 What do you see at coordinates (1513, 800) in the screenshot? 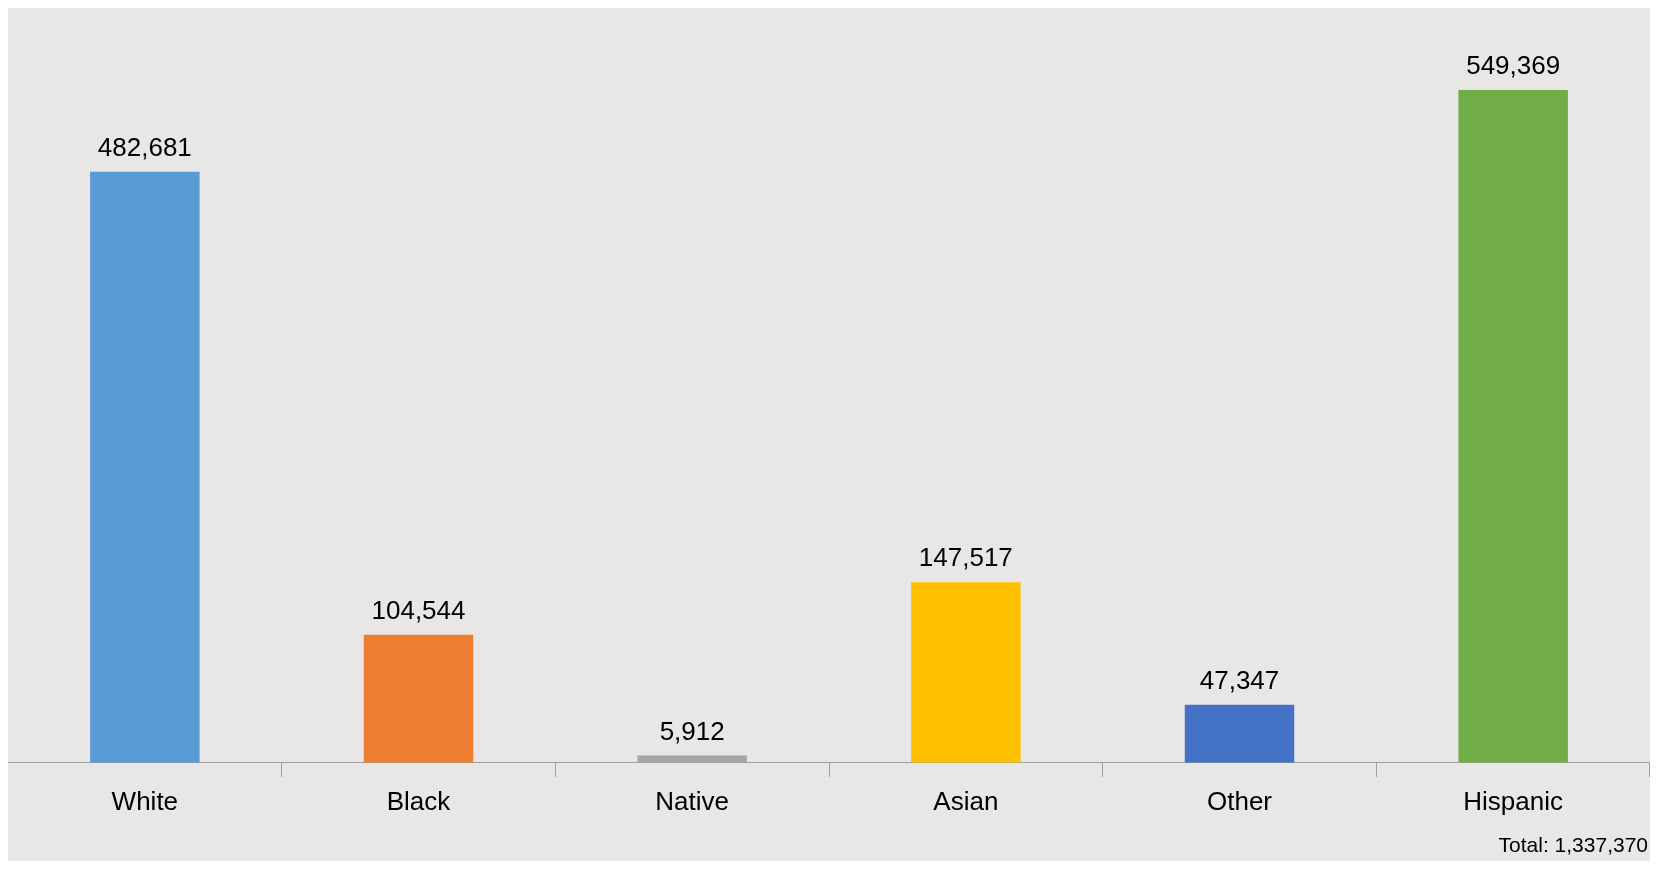
I see `x-tick-label: Hispanic` at bounding box center [1513, 800].